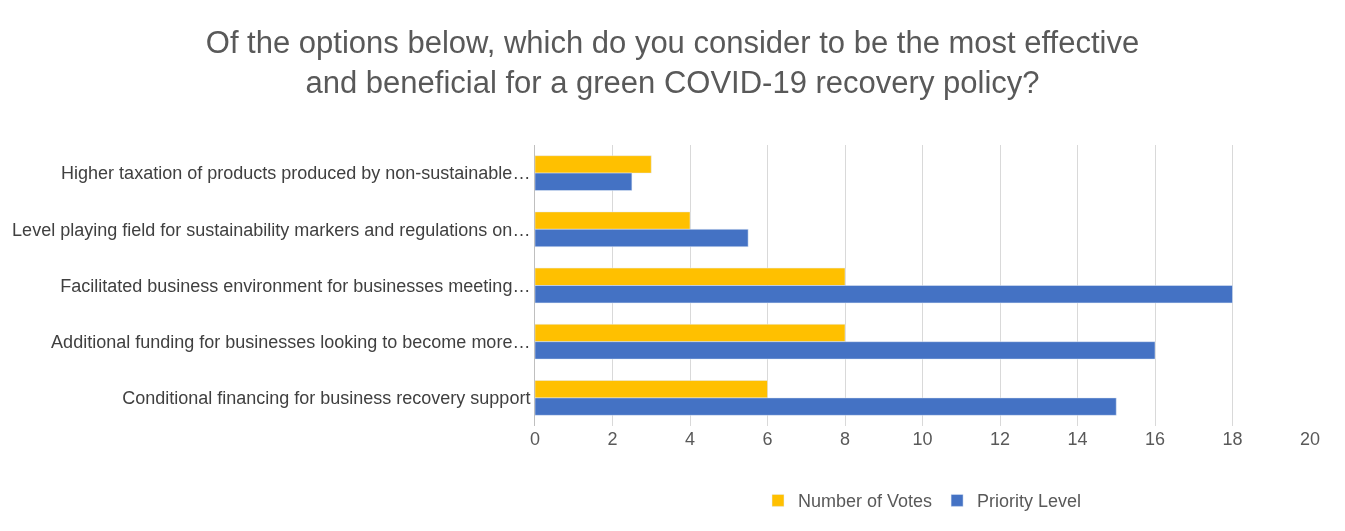 This screenshot has width=1345, height=531. What do you see at coordinates (845, 439) in the screenshot?
I see `x-tick-label: 8` at bounding box center [845, 439].